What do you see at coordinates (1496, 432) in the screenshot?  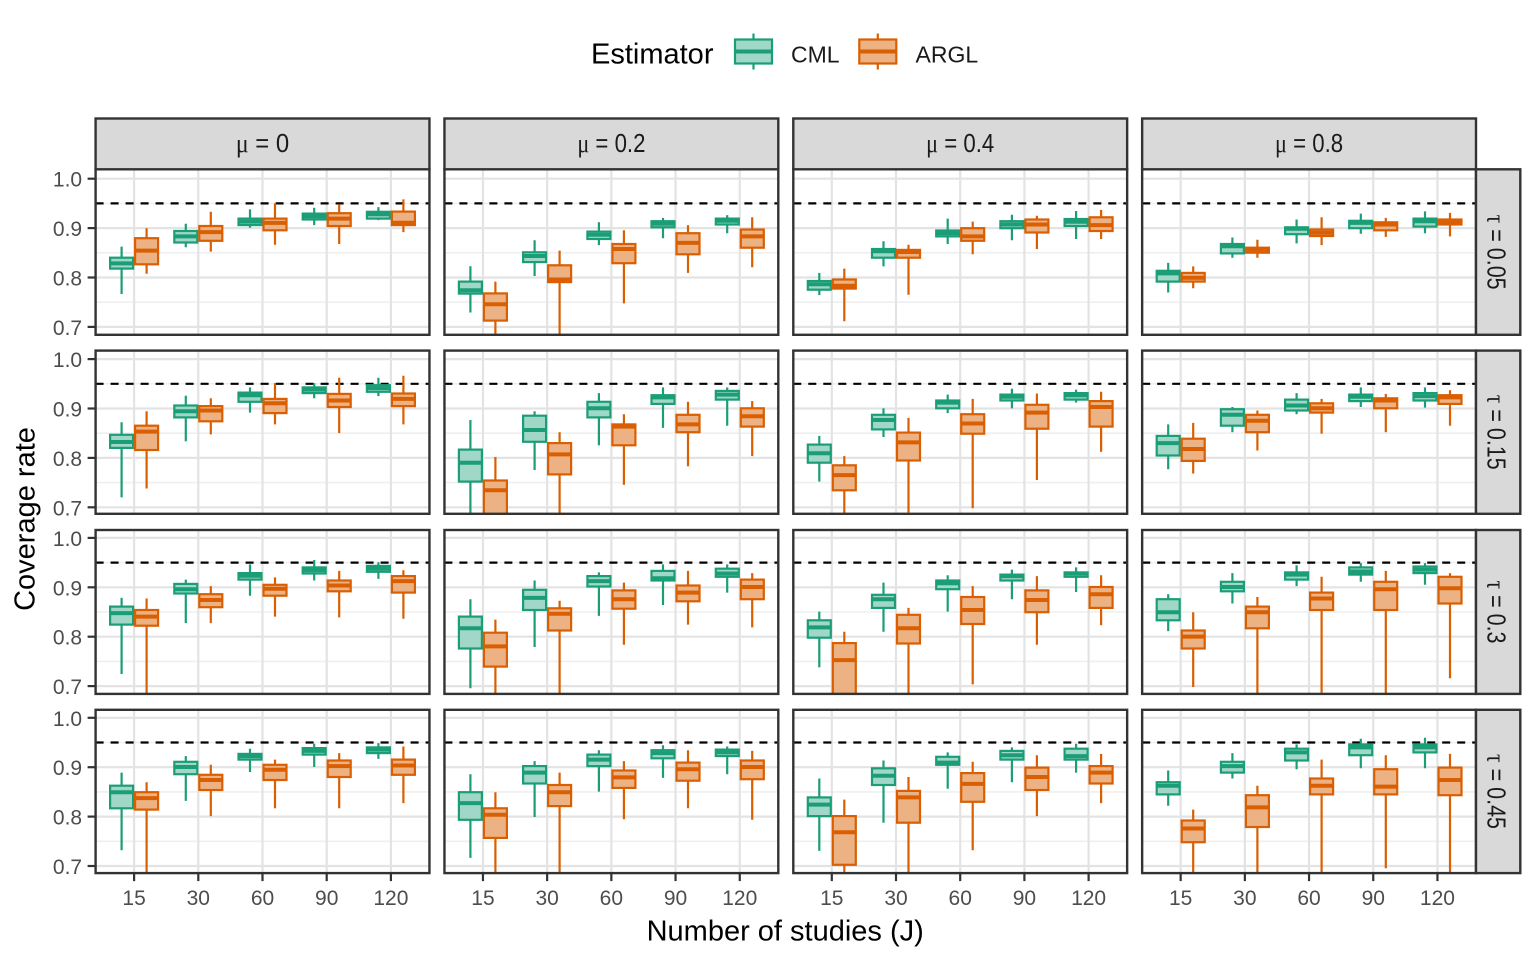 I see `svg-text: τ = 0.15` at bounding box center [1496, 432].